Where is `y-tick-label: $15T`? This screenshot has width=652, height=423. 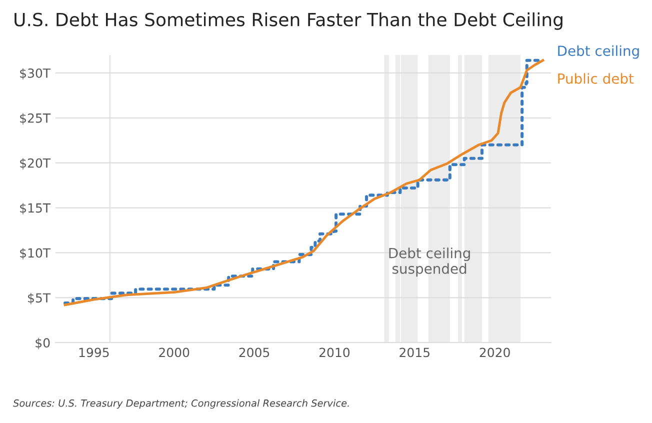 y-tick-label: $15T is located at coordinates (35, 208).